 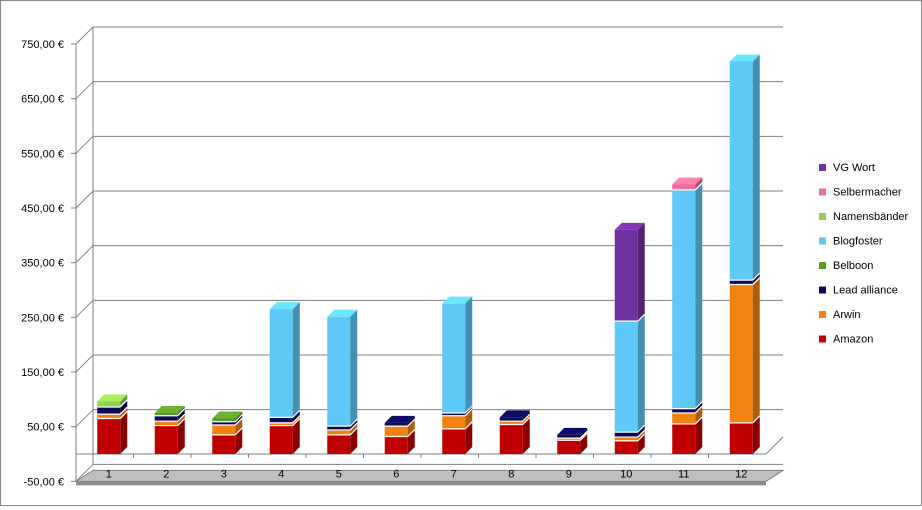 I want to click on legend-item: Namensbänder, so click(x=864, y=217).